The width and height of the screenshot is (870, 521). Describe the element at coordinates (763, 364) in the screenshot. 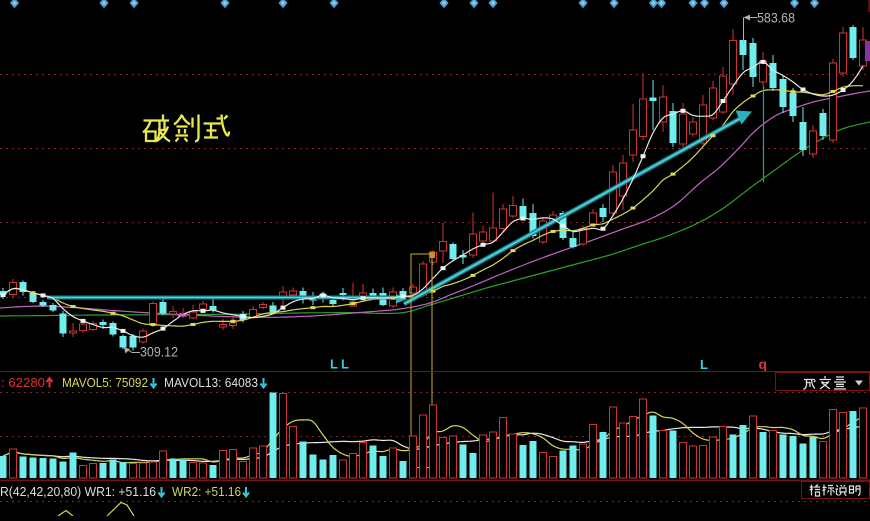

I see `svg-text: q` at that location.